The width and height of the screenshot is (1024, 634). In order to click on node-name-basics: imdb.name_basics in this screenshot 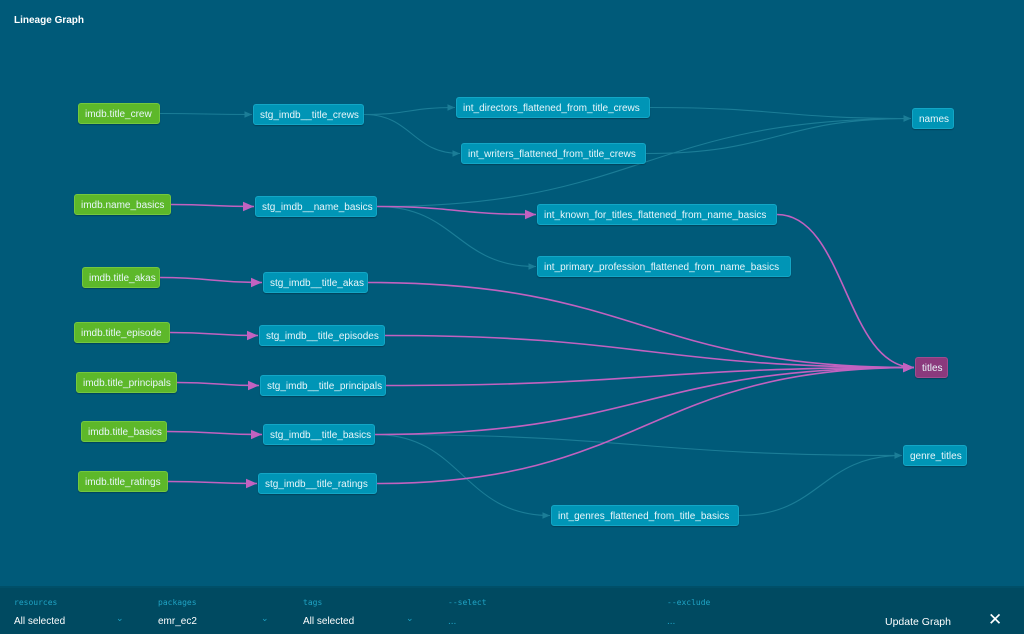, I will do `click(122, 204)`.